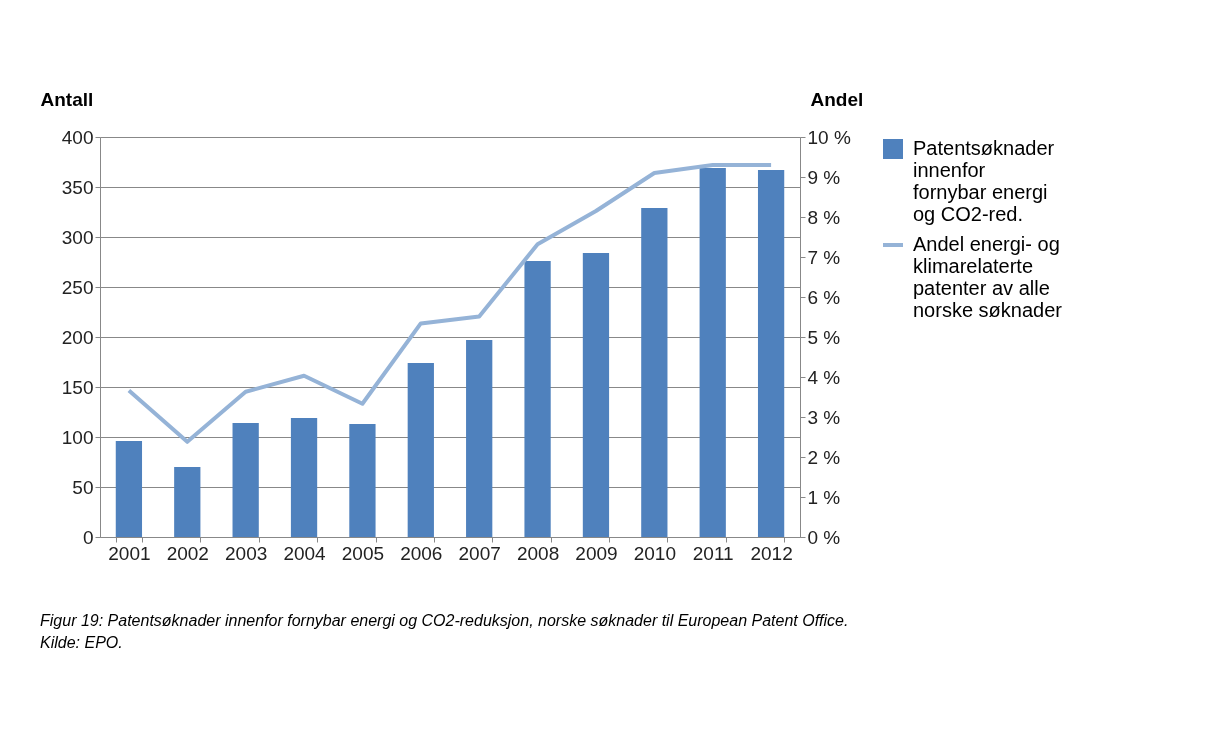 This screenshot has height=742, width=1205. What do you see at coordinates (824, 257) in the screenshot?
I see `y2-tick-label: 7 %` at bounding box center [824, 257].